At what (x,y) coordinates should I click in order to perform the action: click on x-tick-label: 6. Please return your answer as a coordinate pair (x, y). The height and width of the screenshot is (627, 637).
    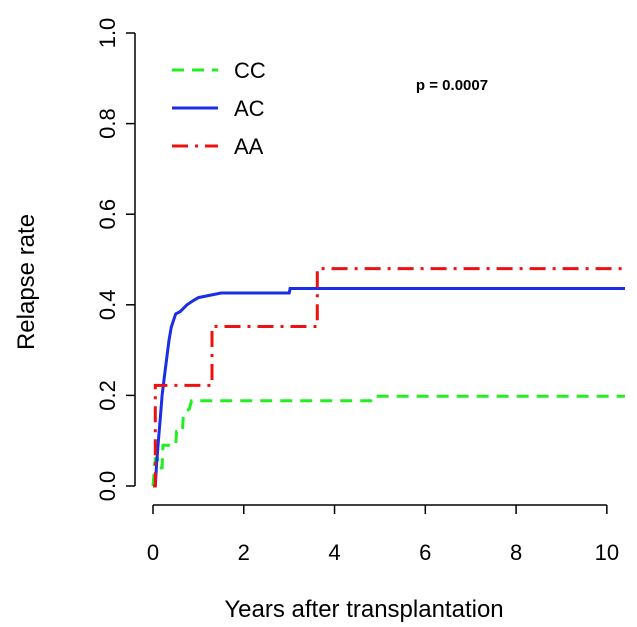
    Looking at the image, I should click on (425, 552).